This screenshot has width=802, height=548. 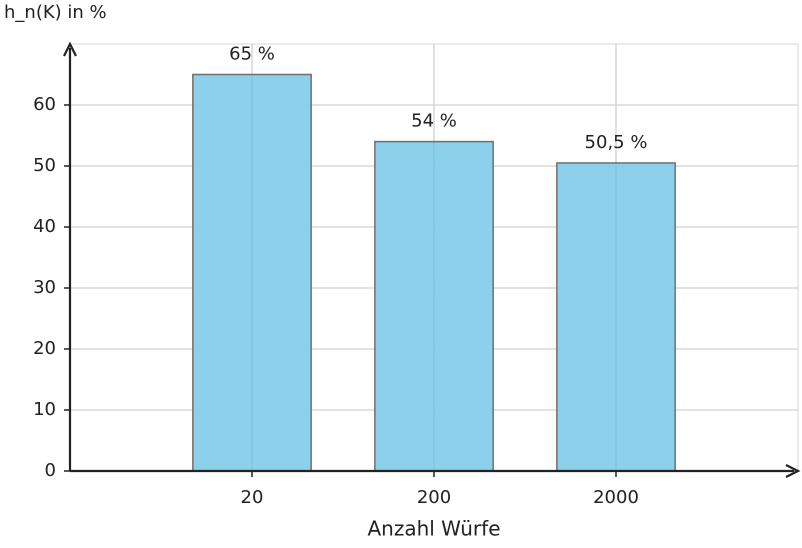 What do you see at coordinates (44, 104) in the screenshot?
I see `y-tick-label: 60` at bounding box center [44, 104].